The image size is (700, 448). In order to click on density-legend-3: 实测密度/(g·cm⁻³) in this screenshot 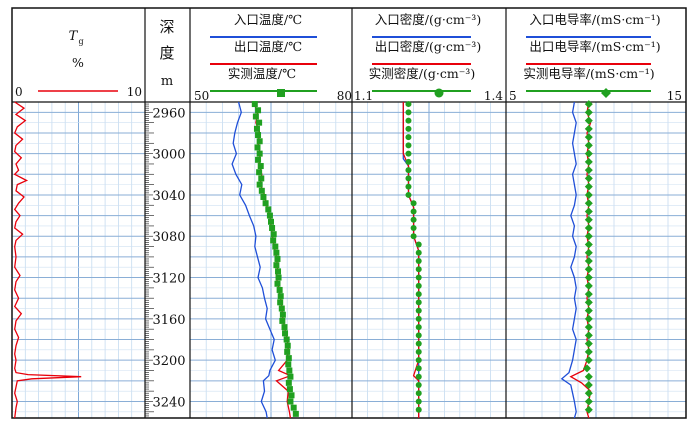, I will do `click(422, 73)`.